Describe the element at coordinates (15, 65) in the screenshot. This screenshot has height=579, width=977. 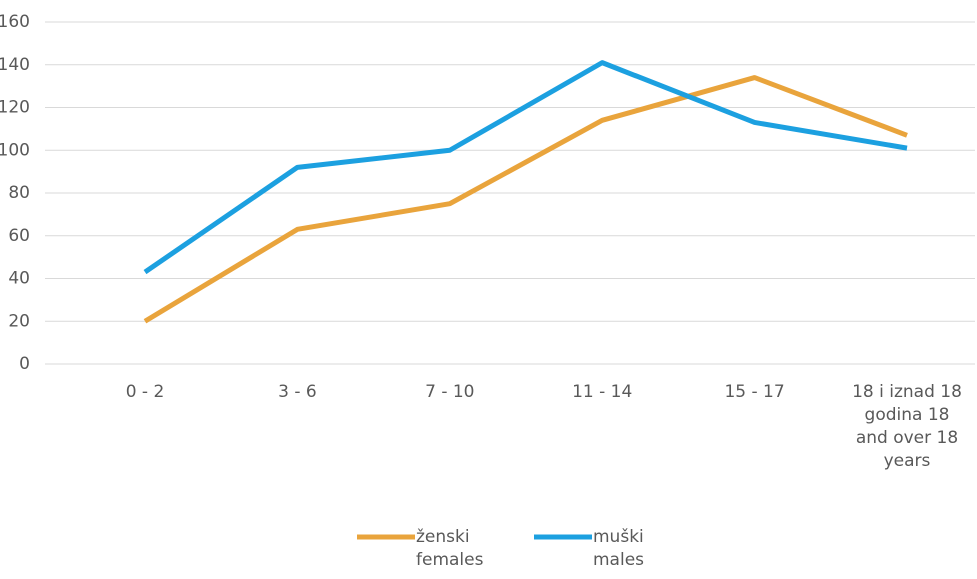
I see `y-tick-label: 140` at that location.